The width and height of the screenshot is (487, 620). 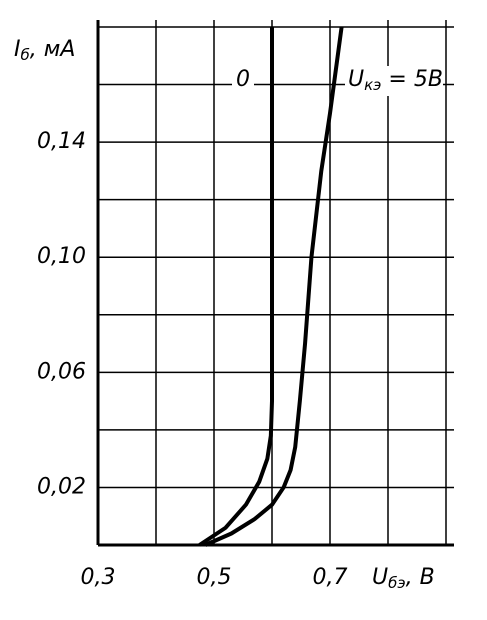 What do you see at coordinates (372, 85) in the screenshot?
I see `series-label-sub: кэ` at bounding box center [372, 85].